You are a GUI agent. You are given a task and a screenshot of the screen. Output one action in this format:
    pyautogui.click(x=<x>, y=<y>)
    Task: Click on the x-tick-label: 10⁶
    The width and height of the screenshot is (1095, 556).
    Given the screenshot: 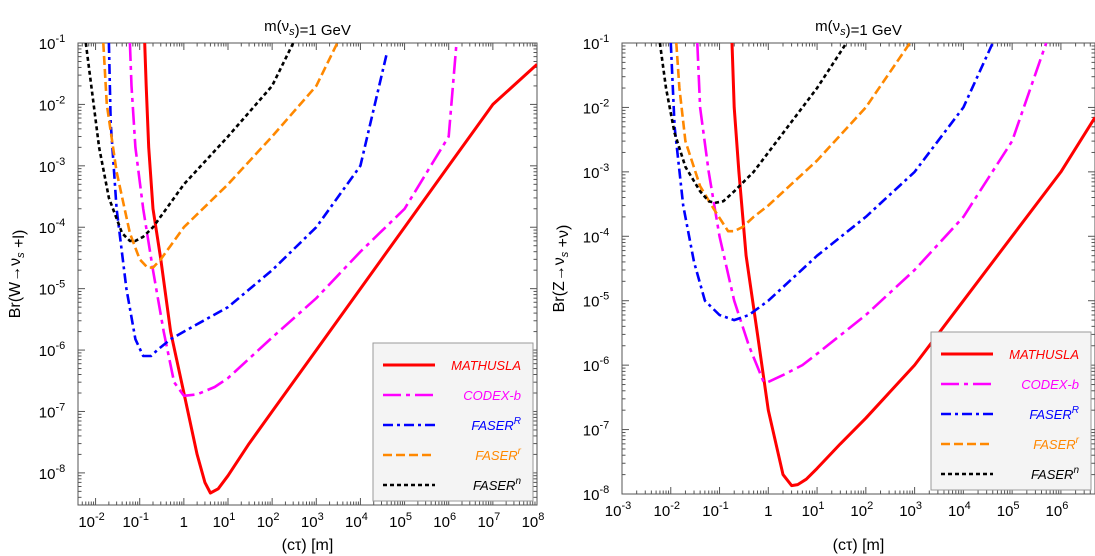 What is the action you would take?
    pyautogui.click(x=1057, y=510)
    